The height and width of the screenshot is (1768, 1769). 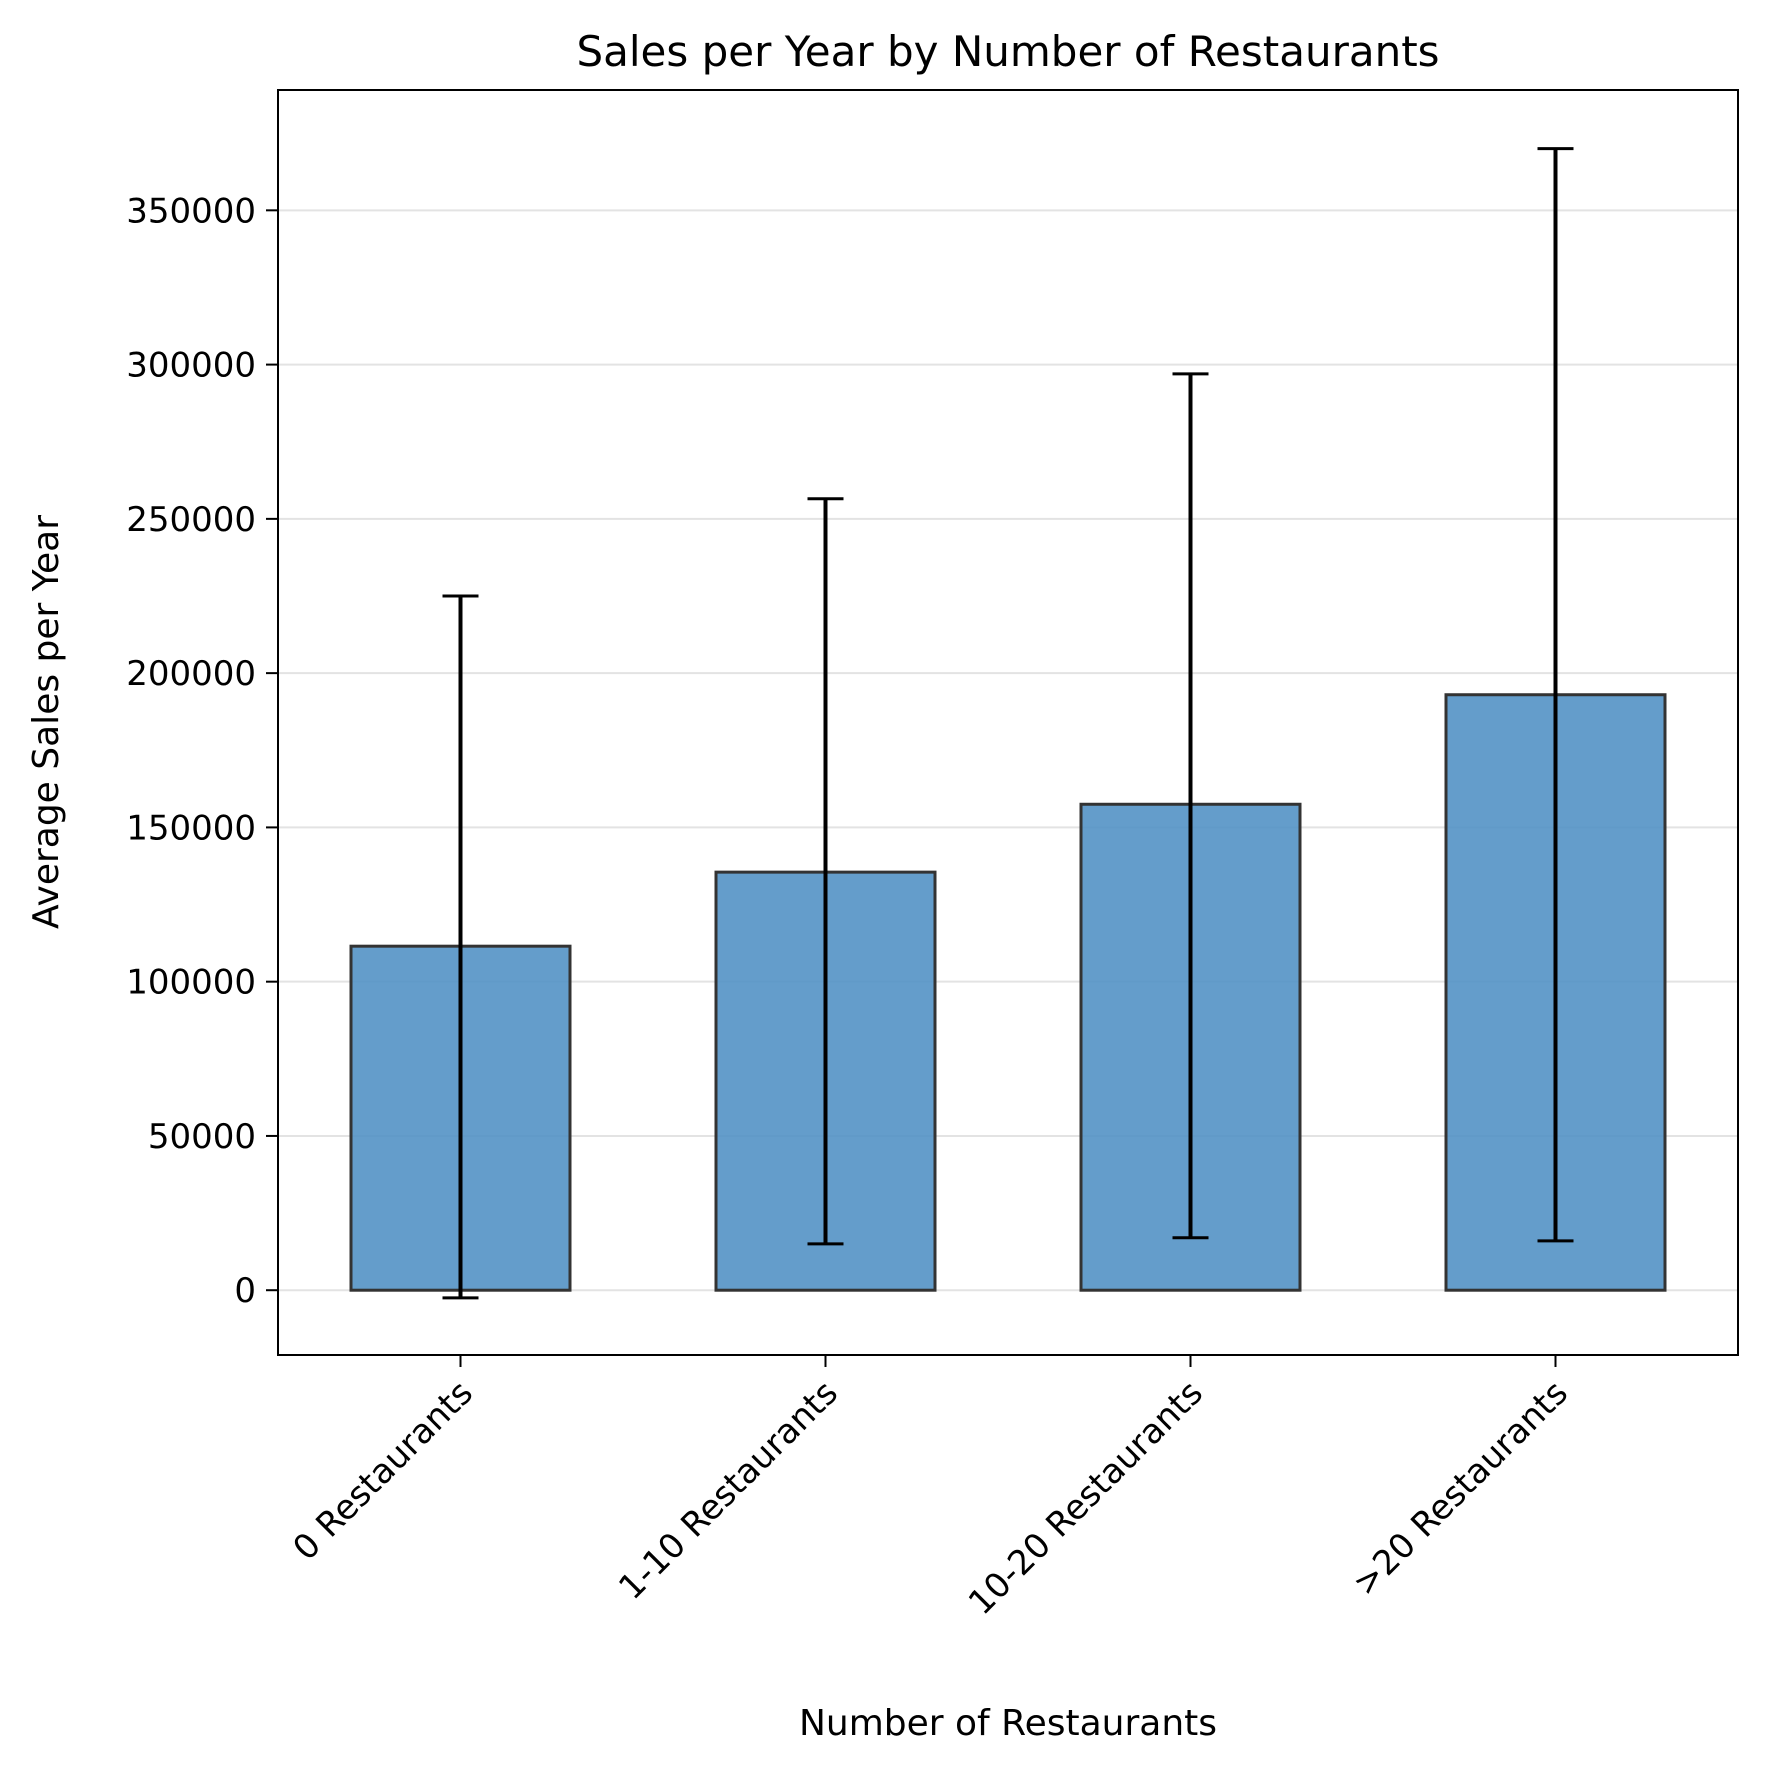 I want to click on y-tick-label: 350000, so click(x=191, y=211).